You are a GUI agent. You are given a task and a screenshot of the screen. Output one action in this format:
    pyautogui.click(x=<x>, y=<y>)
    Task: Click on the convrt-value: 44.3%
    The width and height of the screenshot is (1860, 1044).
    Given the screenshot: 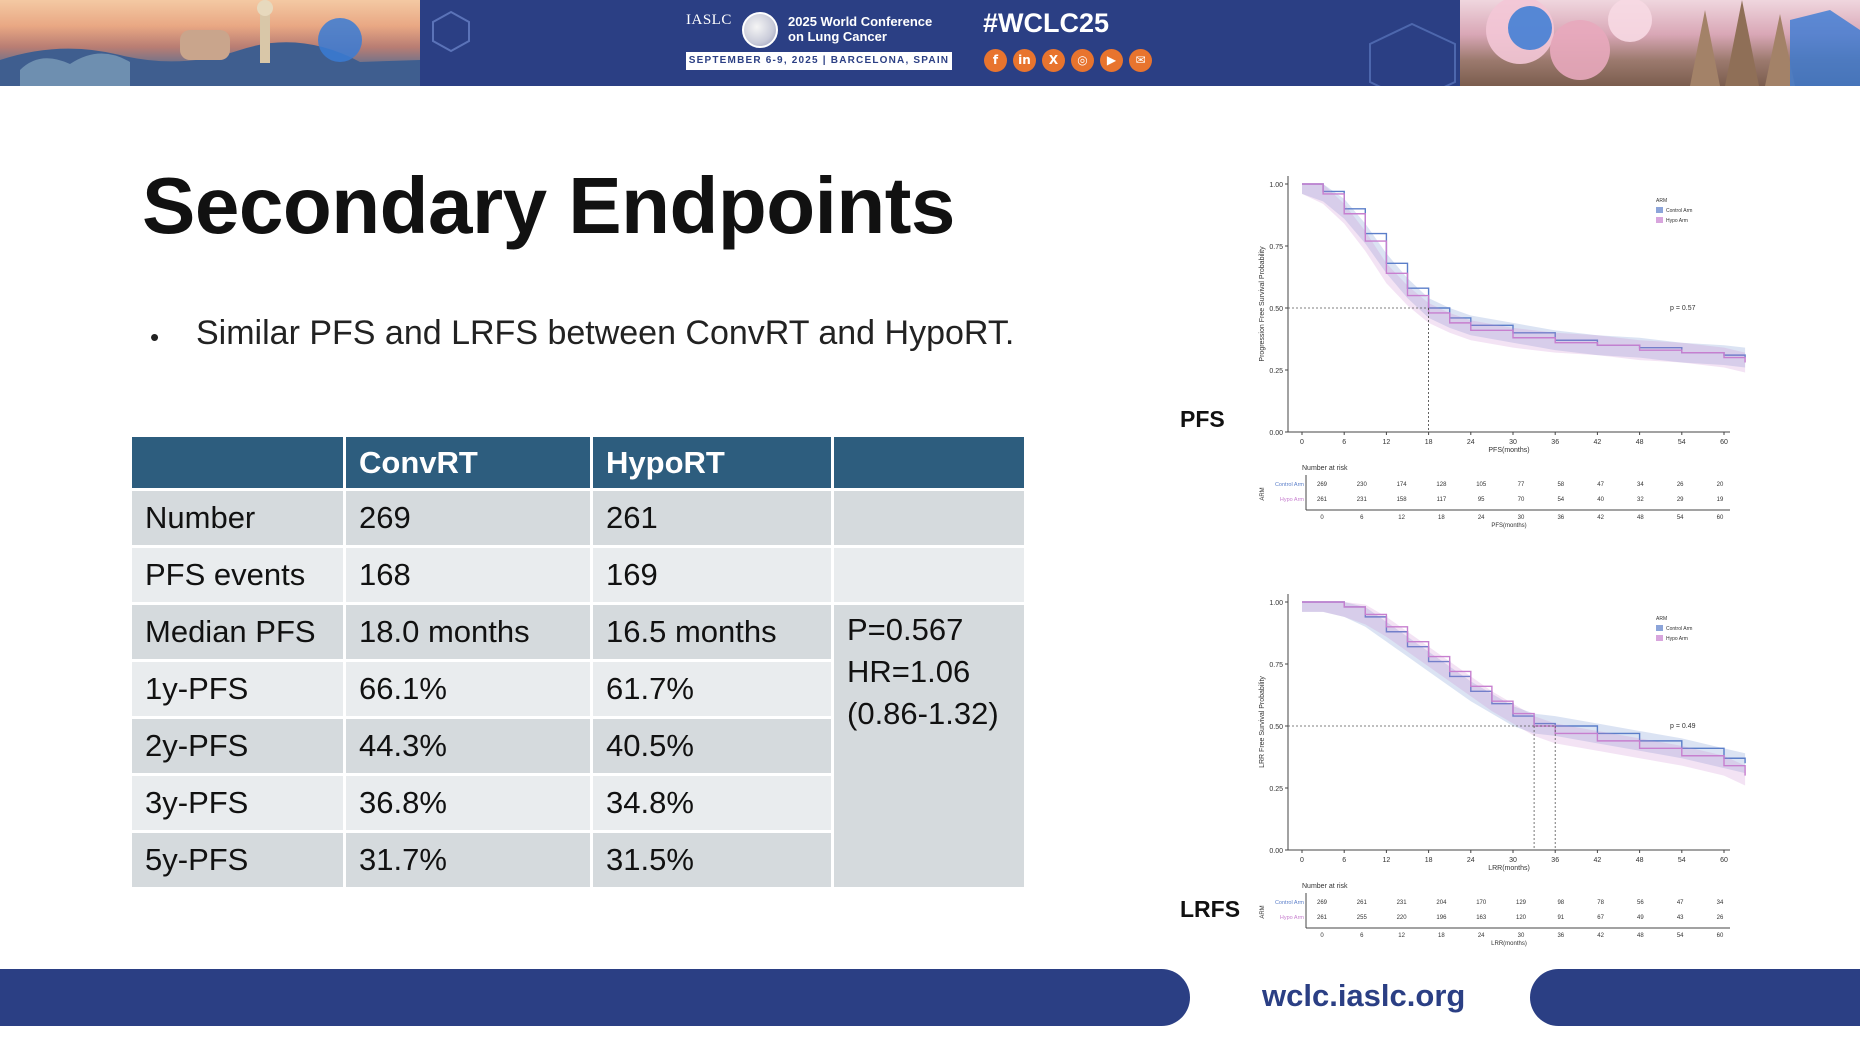 What is the action you would take?
    pyautogui.click(x=468, y=746)
    